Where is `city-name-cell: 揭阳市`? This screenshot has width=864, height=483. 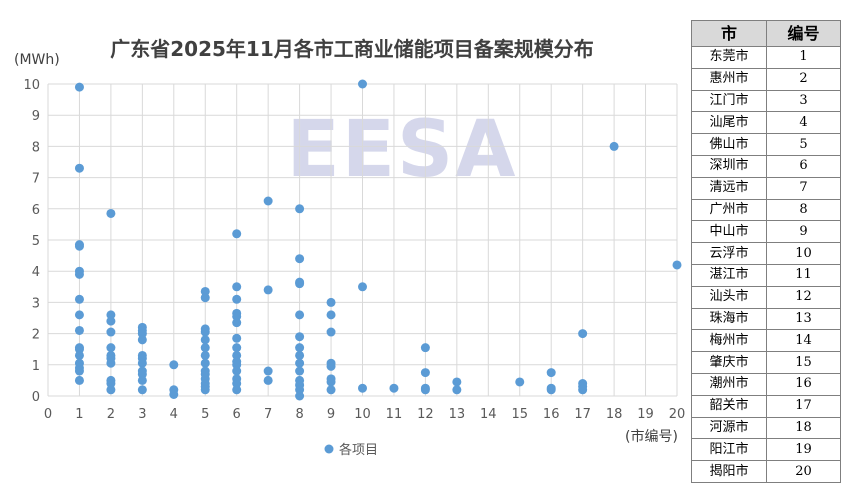 city-name-cell: 揭阳市 is located at coordinates (729, 471).